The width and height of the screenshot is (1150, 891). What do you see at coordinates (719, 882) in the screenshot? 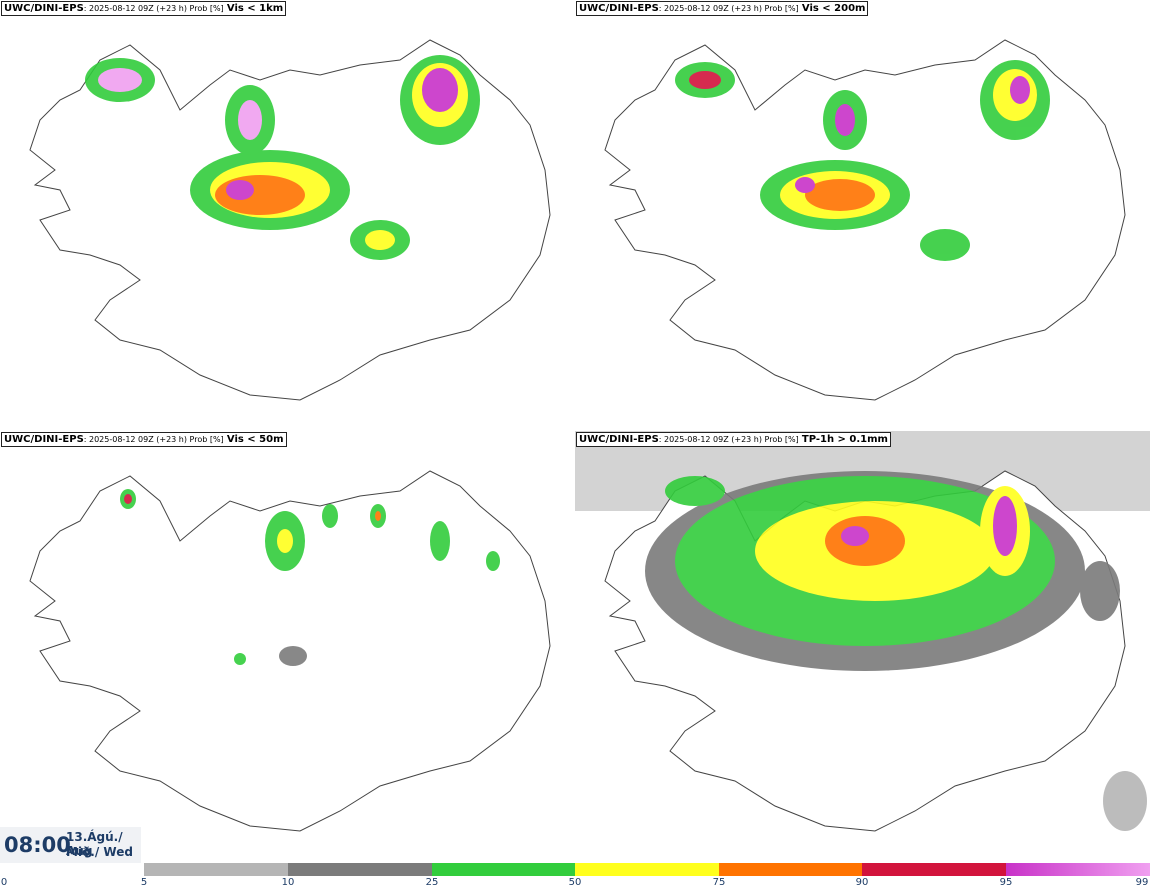
I see `colorbar-tick: 75` at bounding box center [719, 882].